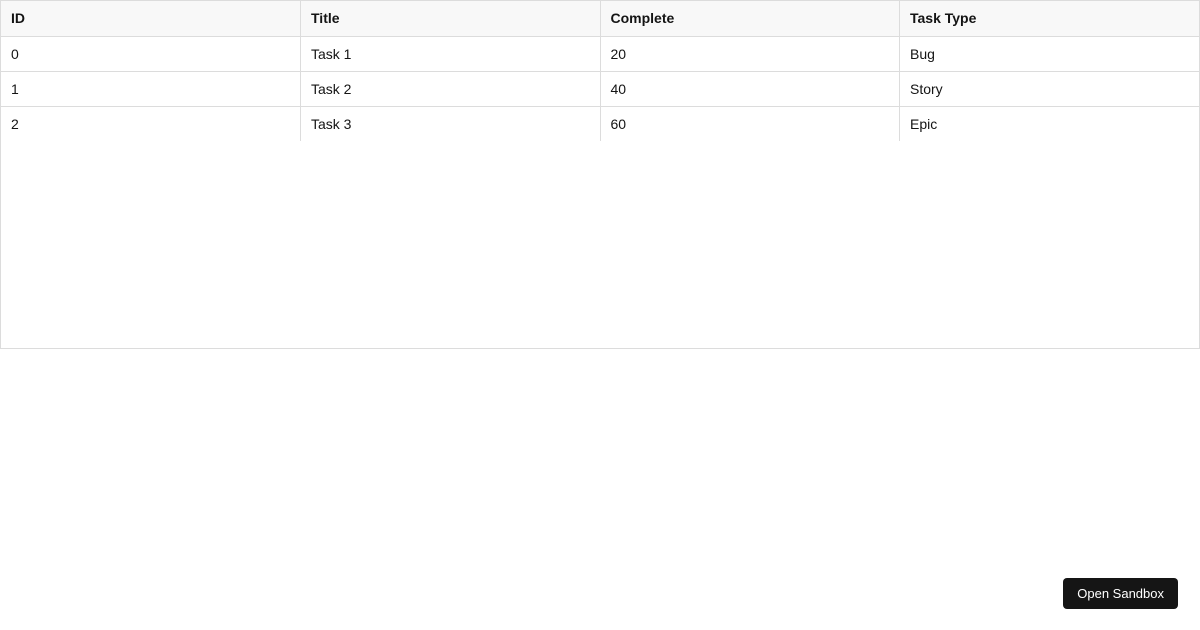  I want to click on cell-id: 0, so click(151, 54).